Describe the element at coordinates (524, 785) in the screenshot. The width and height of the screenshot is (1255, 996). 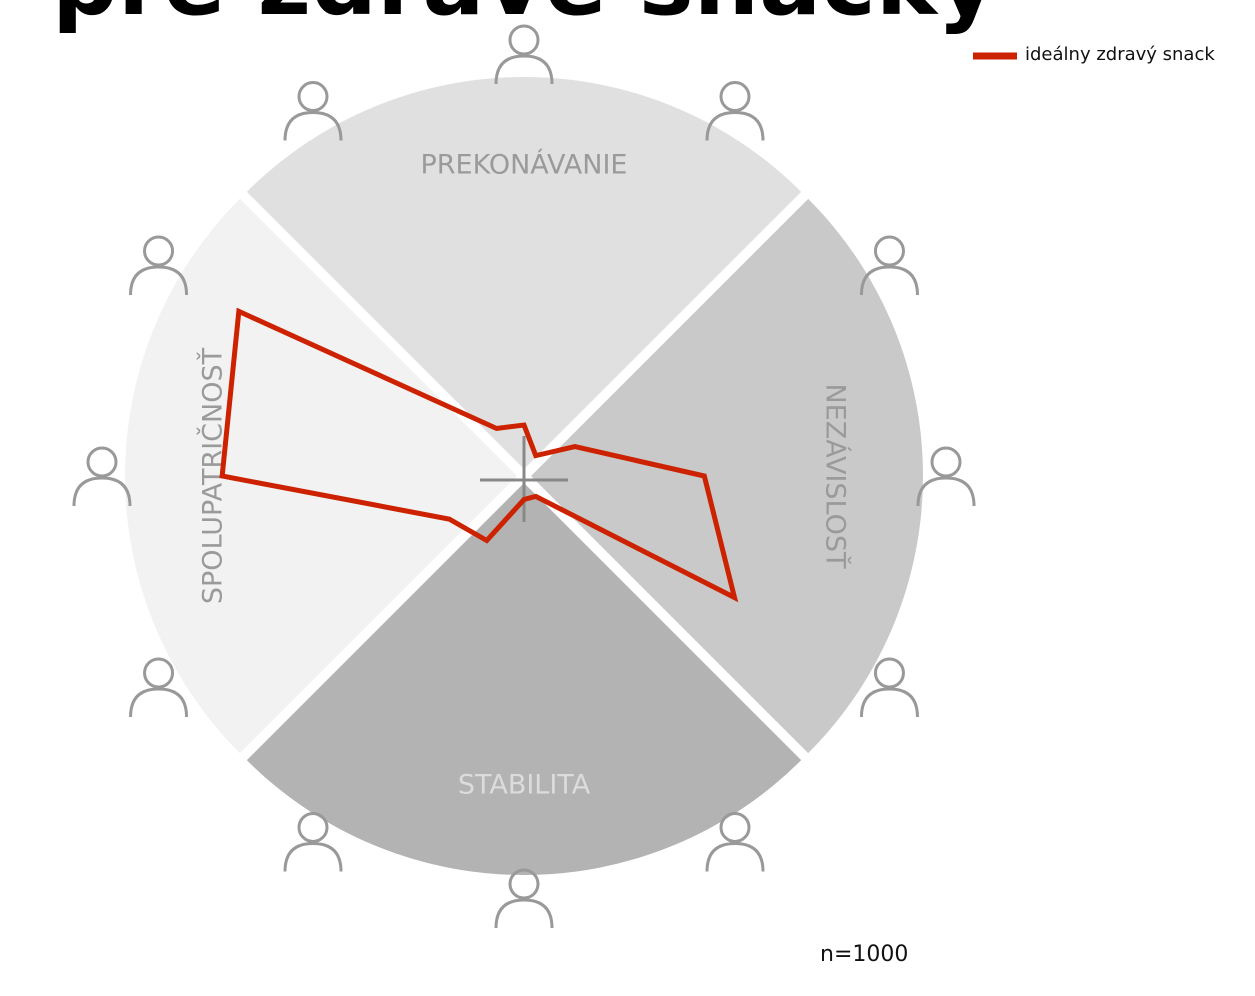
I see `sector-label: STABILITA` at that location.